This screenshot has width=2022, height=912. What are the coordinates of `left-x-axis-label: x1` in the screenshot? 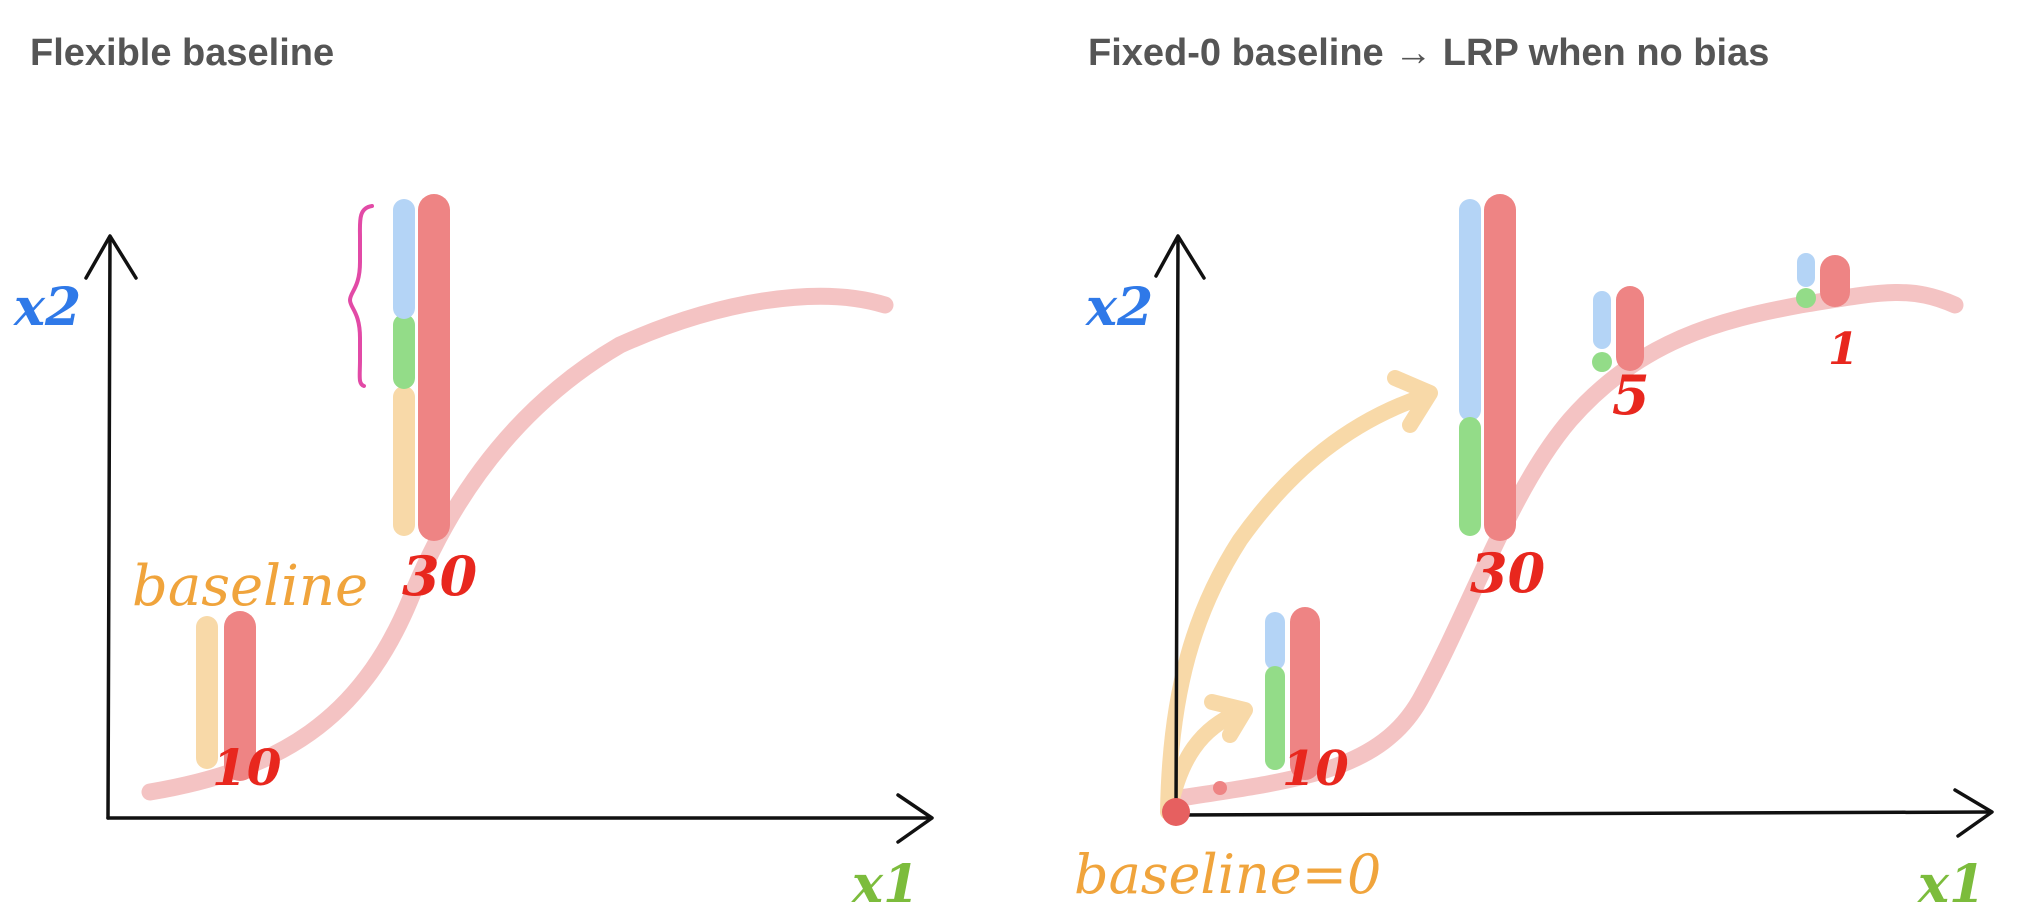 It's located at (885, 883).